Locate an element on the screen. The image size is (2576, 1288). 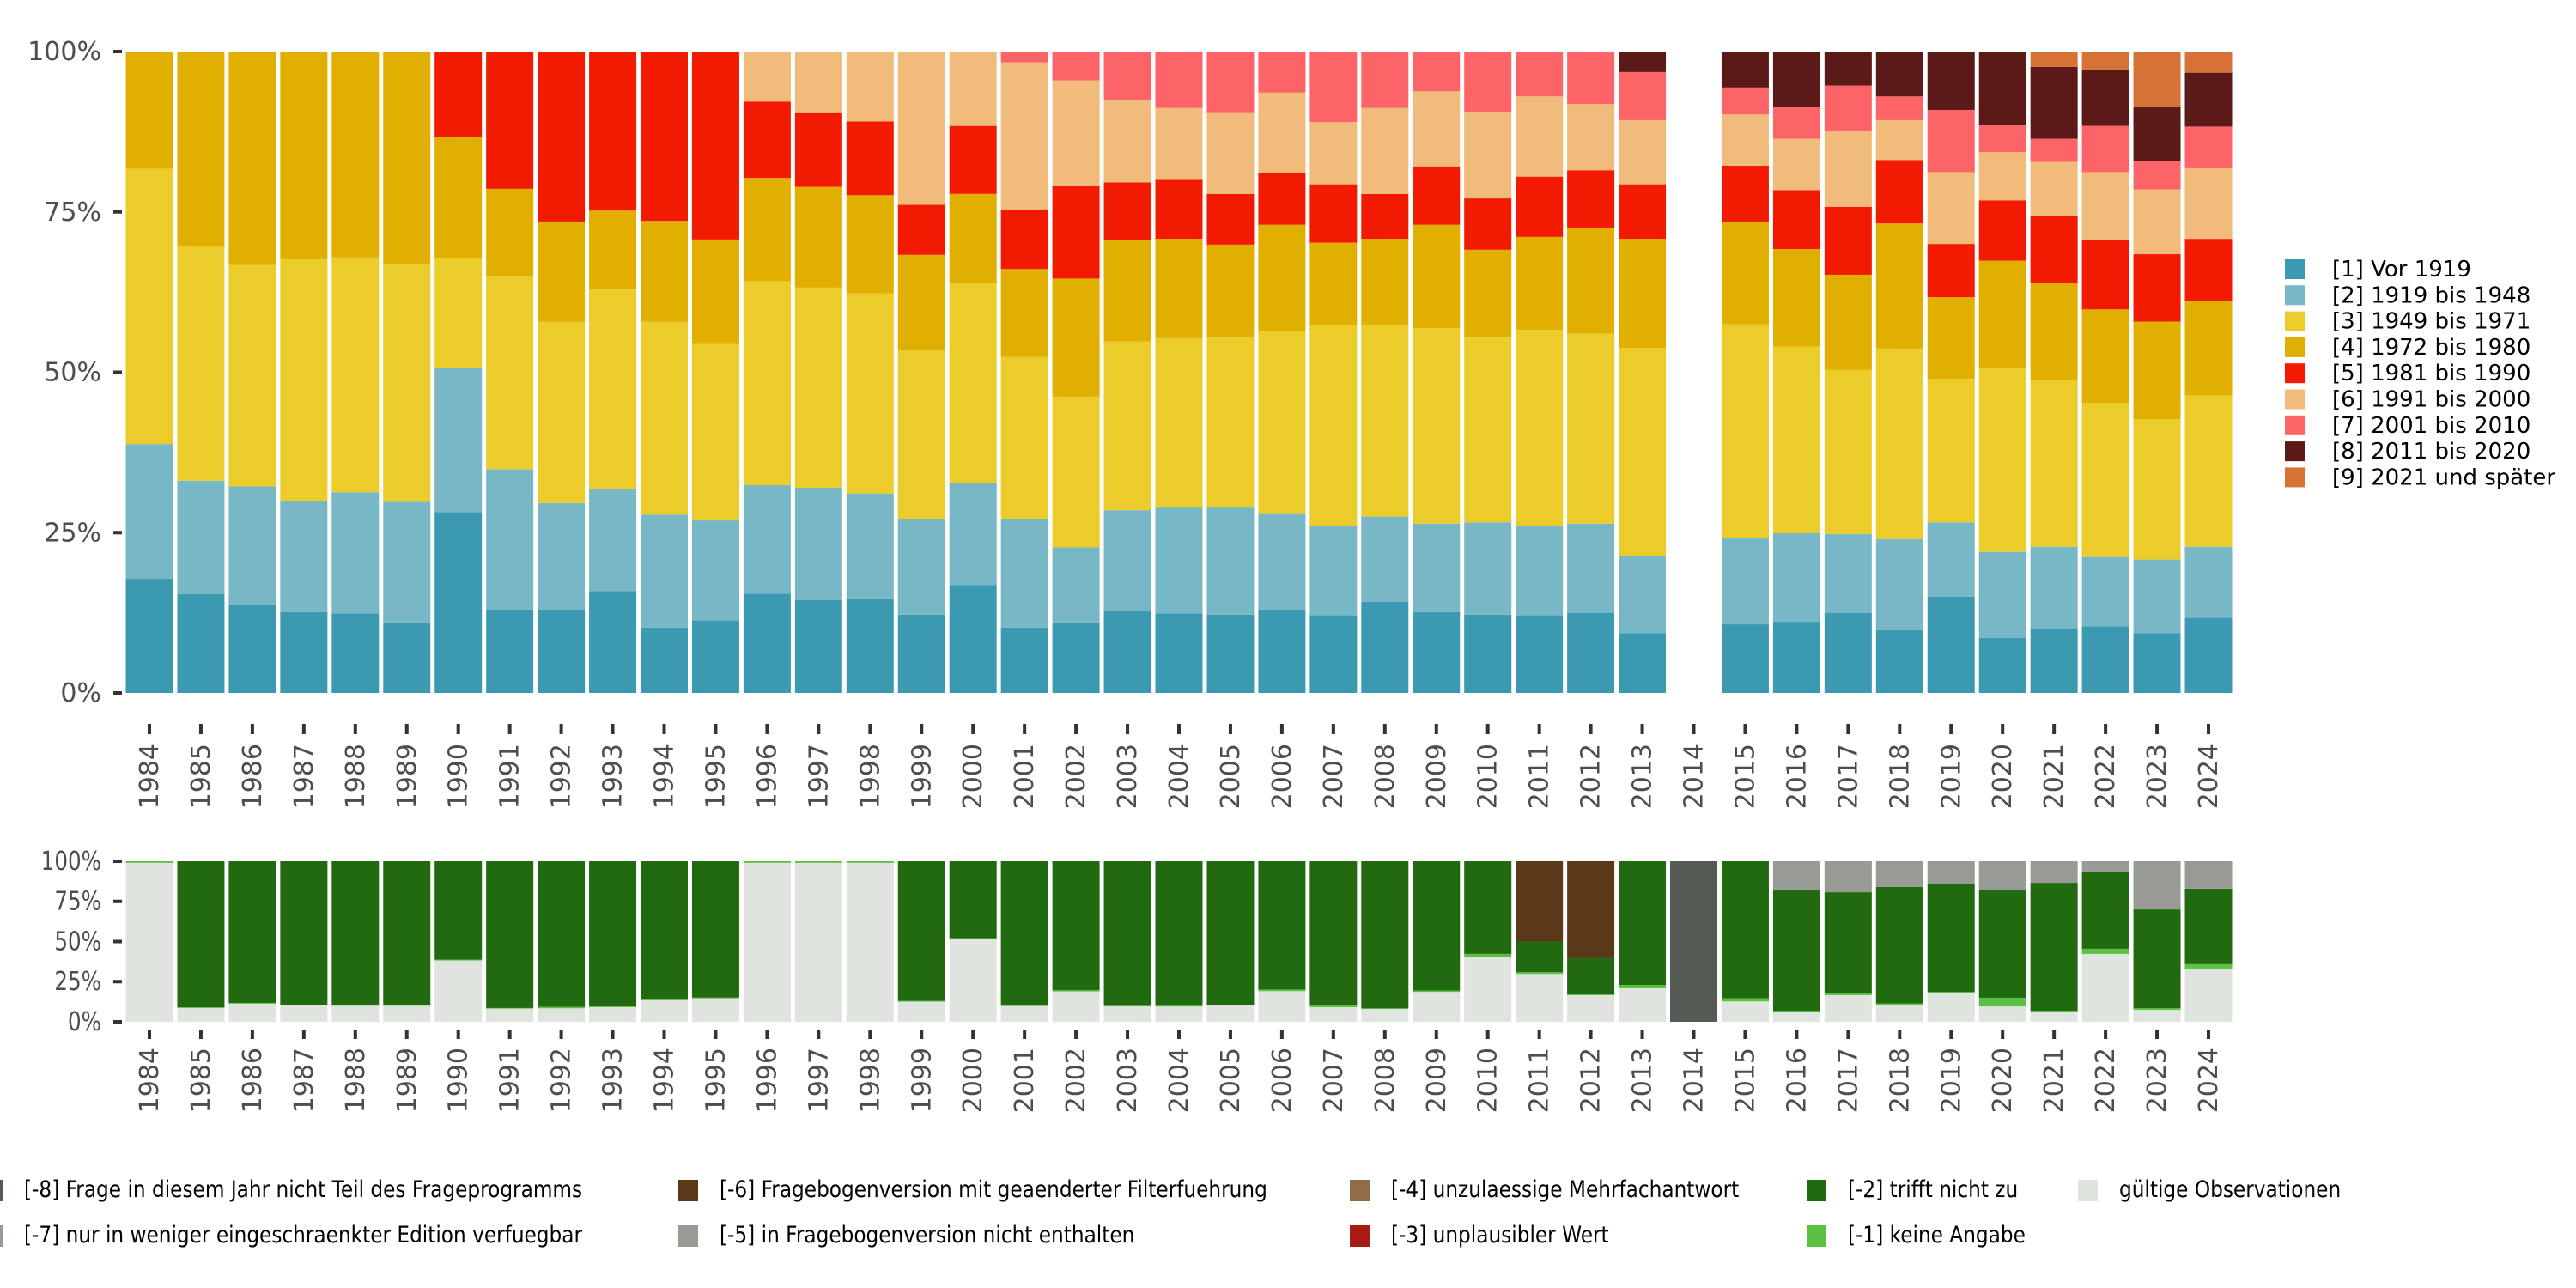
legend-top-label: [6] 1991 bis 2000 is located at coordinates (2431, 400).